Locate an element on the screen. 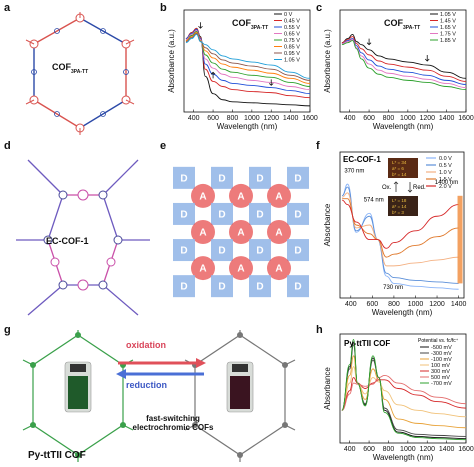 Image resolution: width=474 pixels, height=467 pixels. chart-b-legend-label-6: 0.95 V is located at coordinates (292, 54).